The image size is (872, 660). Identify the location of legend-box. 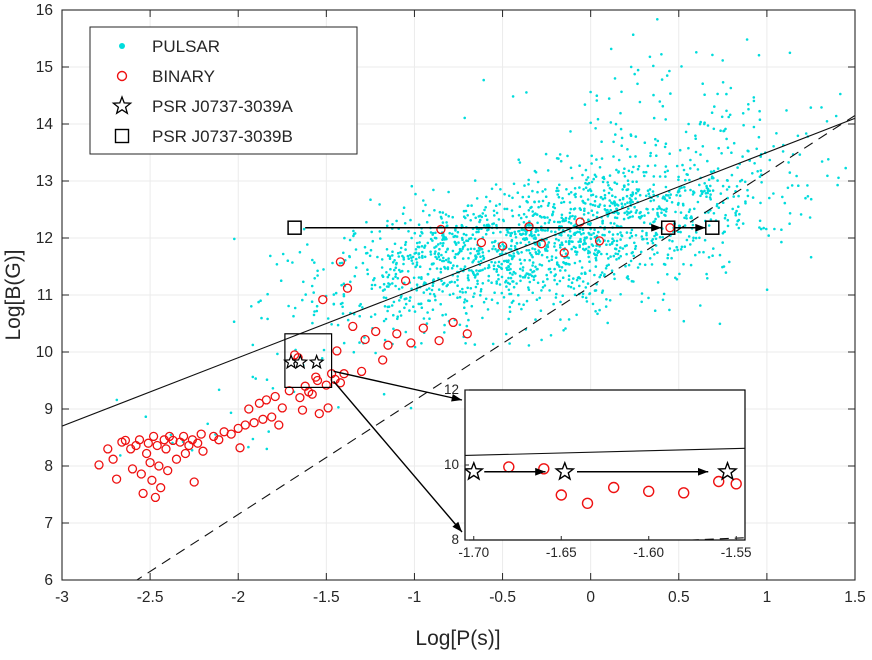
(223, 90).